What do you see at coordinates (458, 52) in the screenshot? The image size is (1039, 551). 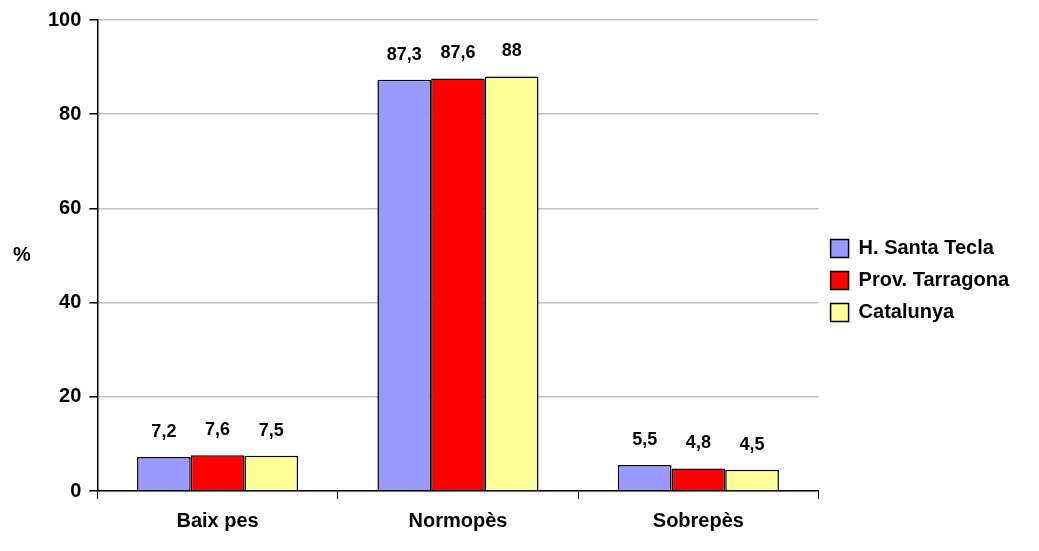 I see `data-label: 87,6` at bounding box center [458, 52].